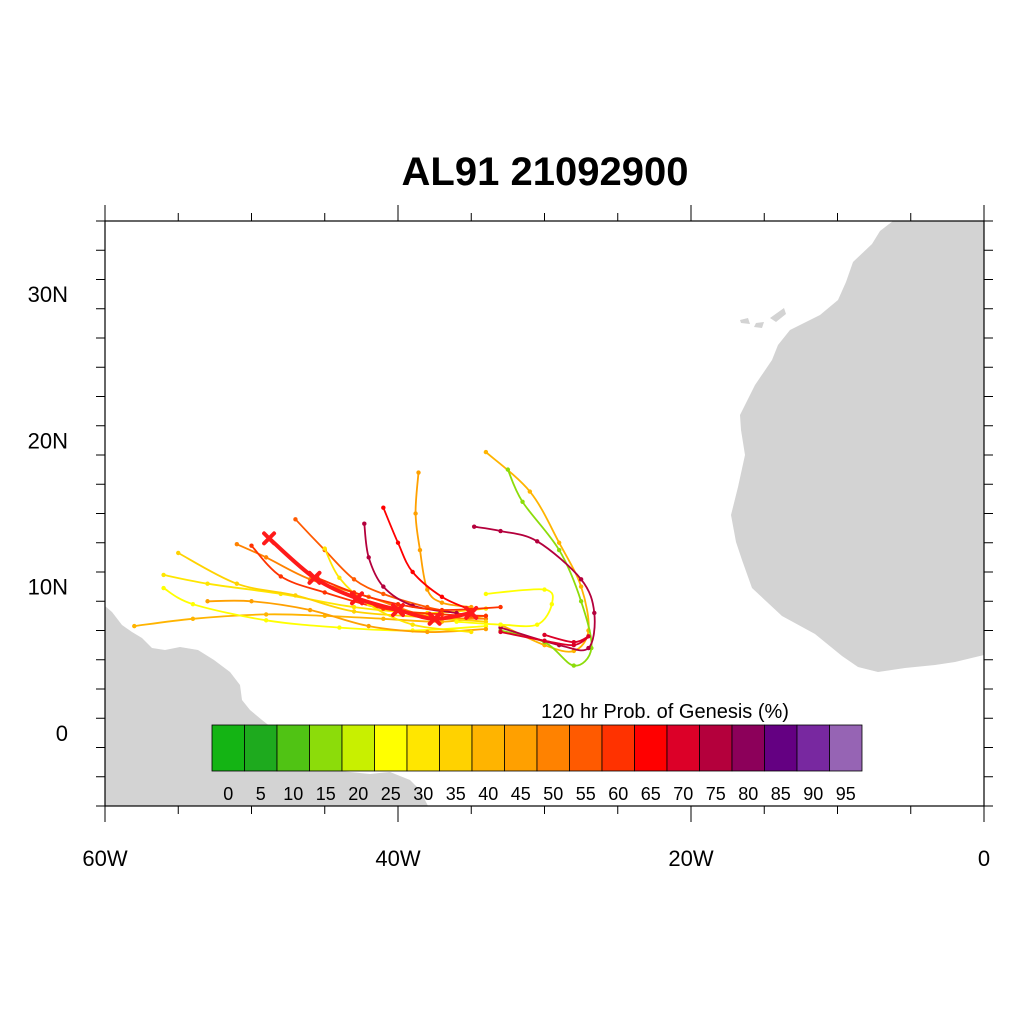  What do you see at coordinates (690, 858) in the screenshot?
I see `x-tick-label: 20W` at bounding box center [690, 858].